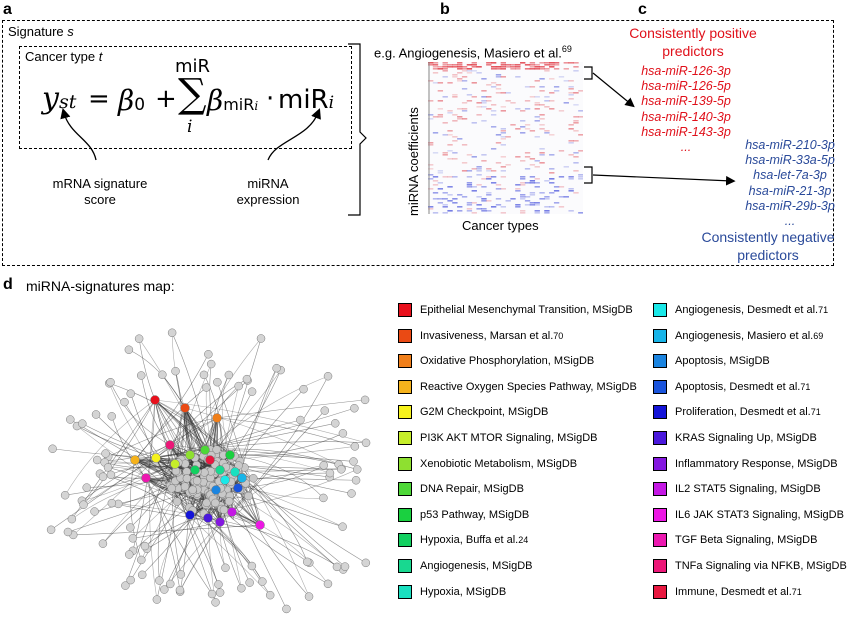 The image size is (850, 623). I want to click on legend-label: Hypoxia, MSigDB, so click(463, 591).